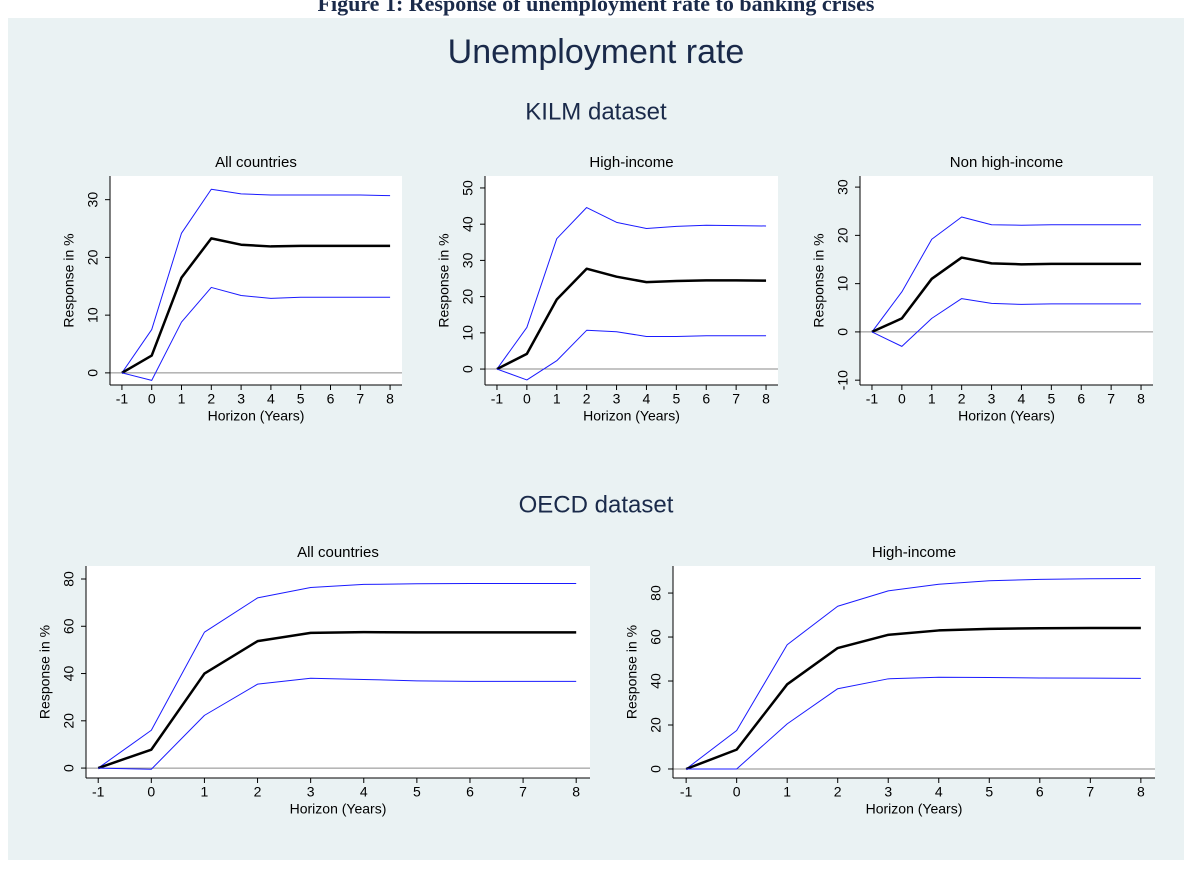 Image resolution: width=1192 pixels, height=875 pixels. What do you see at coordinates (843, 380) in the screenshot?
I see `y-tick-label: -10` at bounding box center [843, 380].